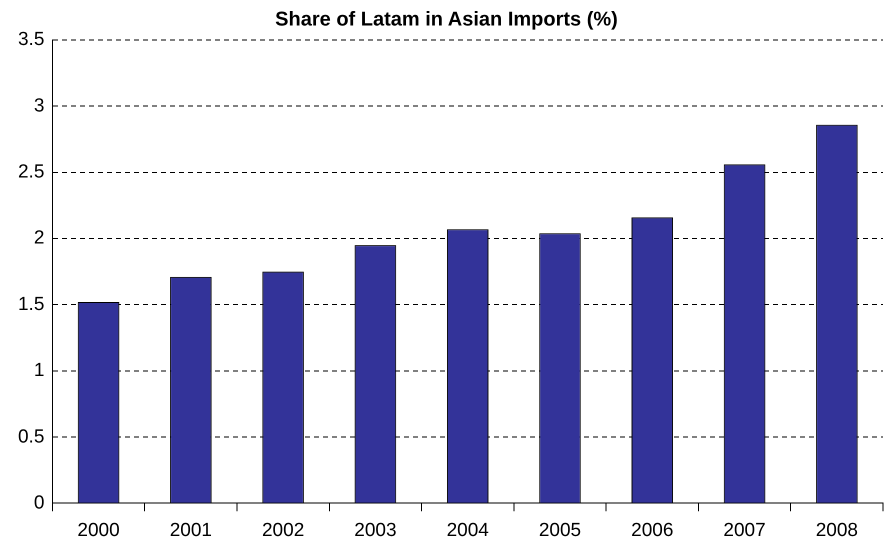 The width and height of the screenshot is (891, 554). I want to click on y-tick-label: 1, so click(39, 371).